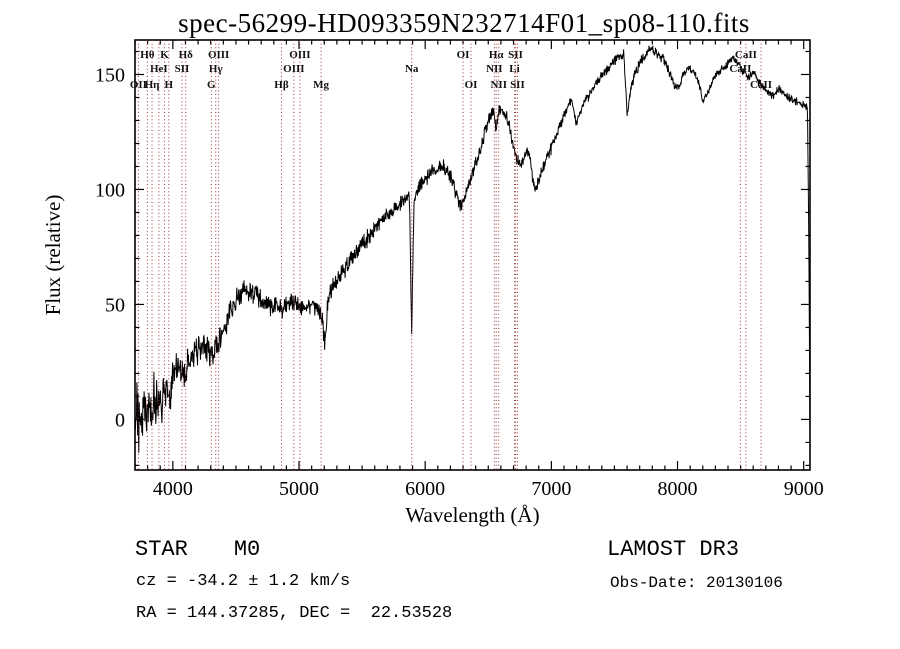 Image resolution: width=900 pixels, height=649 pixels. What do you see at coordinates (161, 549) in the screenshot?
I see `object-type-label: STAR` at bounding box center [161, 549].